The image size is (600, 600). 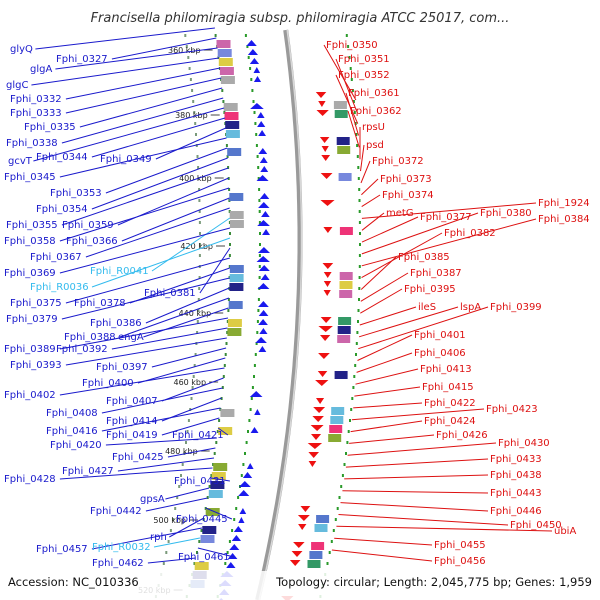 I want to click on gene-label: Fphi_0426, so click(x=462, y=435).